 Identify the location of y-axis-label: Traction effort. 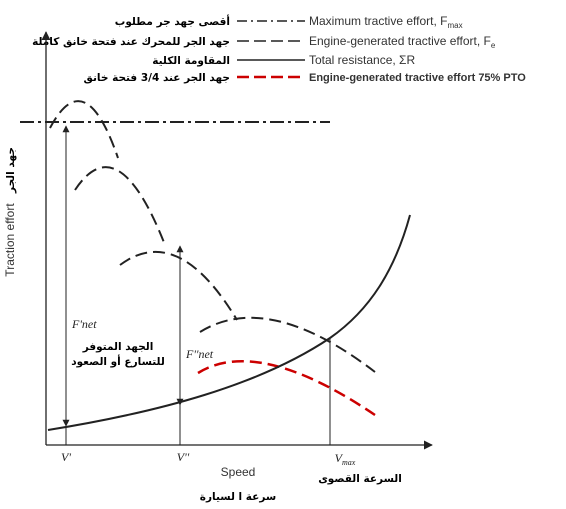
(10, 240).